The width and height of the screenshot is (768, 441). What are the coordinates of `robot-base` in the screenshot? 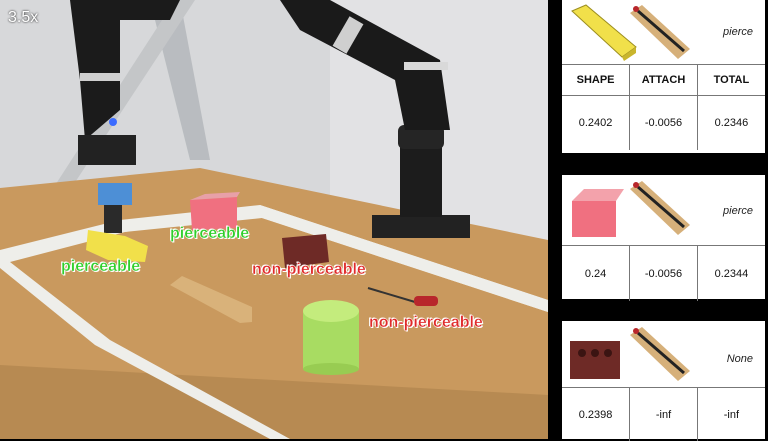 It's located at (421, 226).